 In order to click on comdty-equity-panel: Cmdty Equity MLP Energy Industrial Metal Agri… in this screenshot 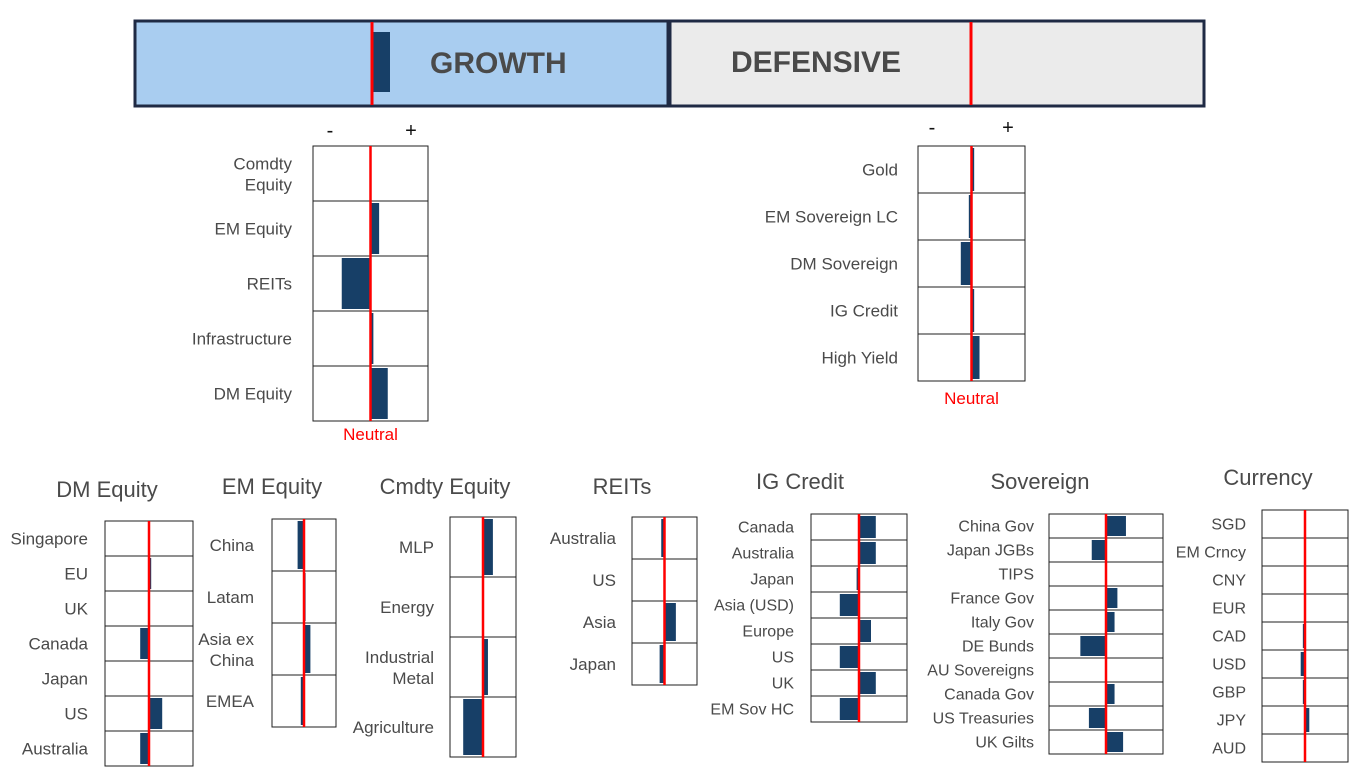, I will do `click(435, 616)`.